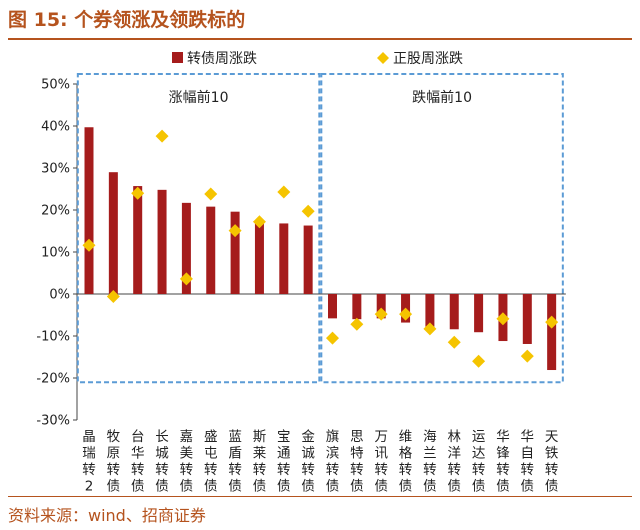 Image resolution: width=640 pixels, height=530 pixels. What do you see at coordinates (177, 57) in the screenshot?
I see `legend-bar-swatch` at bounding box center [177, 57].